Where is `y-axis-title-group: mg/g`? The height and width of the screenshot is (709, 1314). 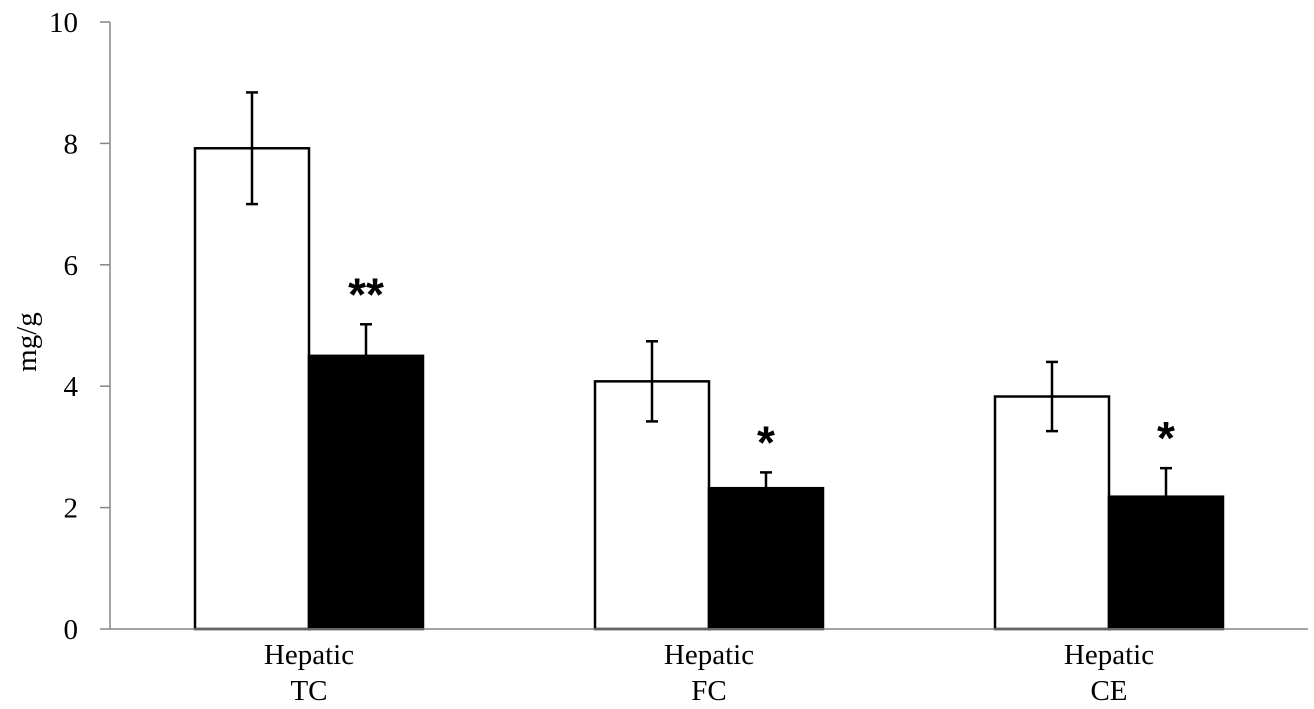 y-axis-title-group: mg/g is located at coordinates (27, 342).